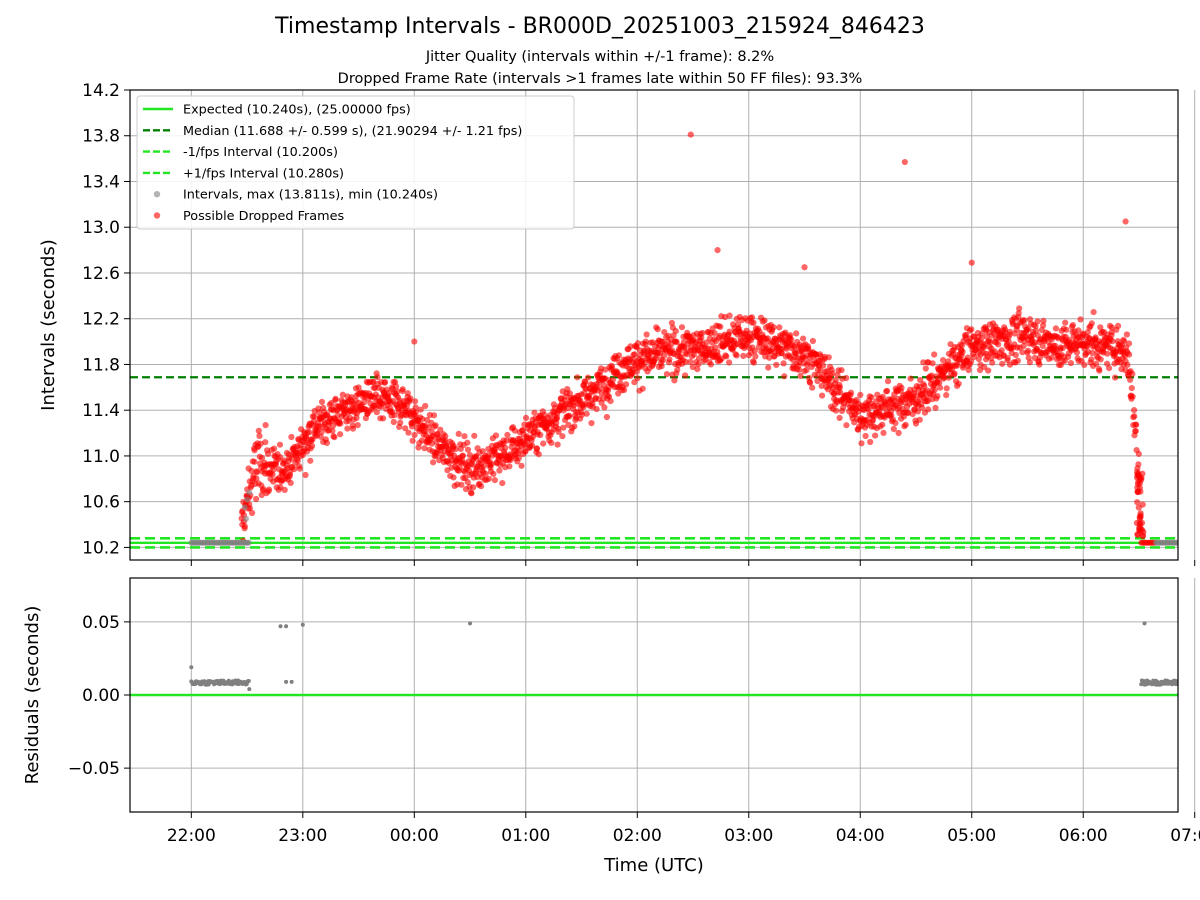 The image size is (1200, 900). Describe the element at coordinates (637, 836) in the screenshot. I see `x-tick-label: 02:00` at that location.